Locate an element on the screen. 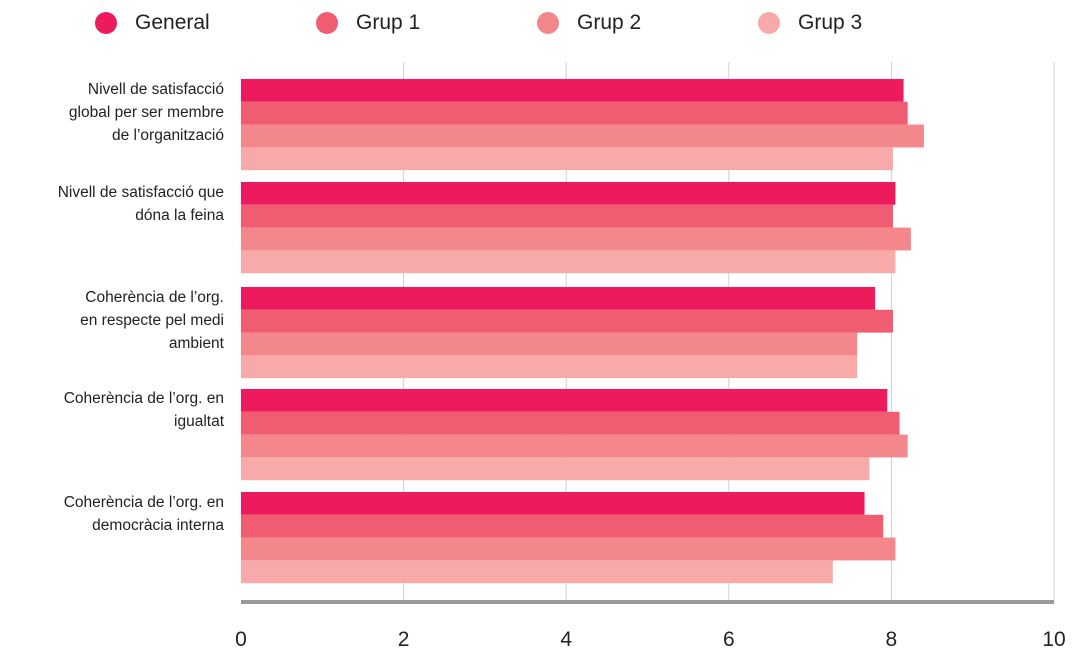 The width and height of the screenshot is (1072, 652). bar-general-cat3 is located at coordinates (558, 298).